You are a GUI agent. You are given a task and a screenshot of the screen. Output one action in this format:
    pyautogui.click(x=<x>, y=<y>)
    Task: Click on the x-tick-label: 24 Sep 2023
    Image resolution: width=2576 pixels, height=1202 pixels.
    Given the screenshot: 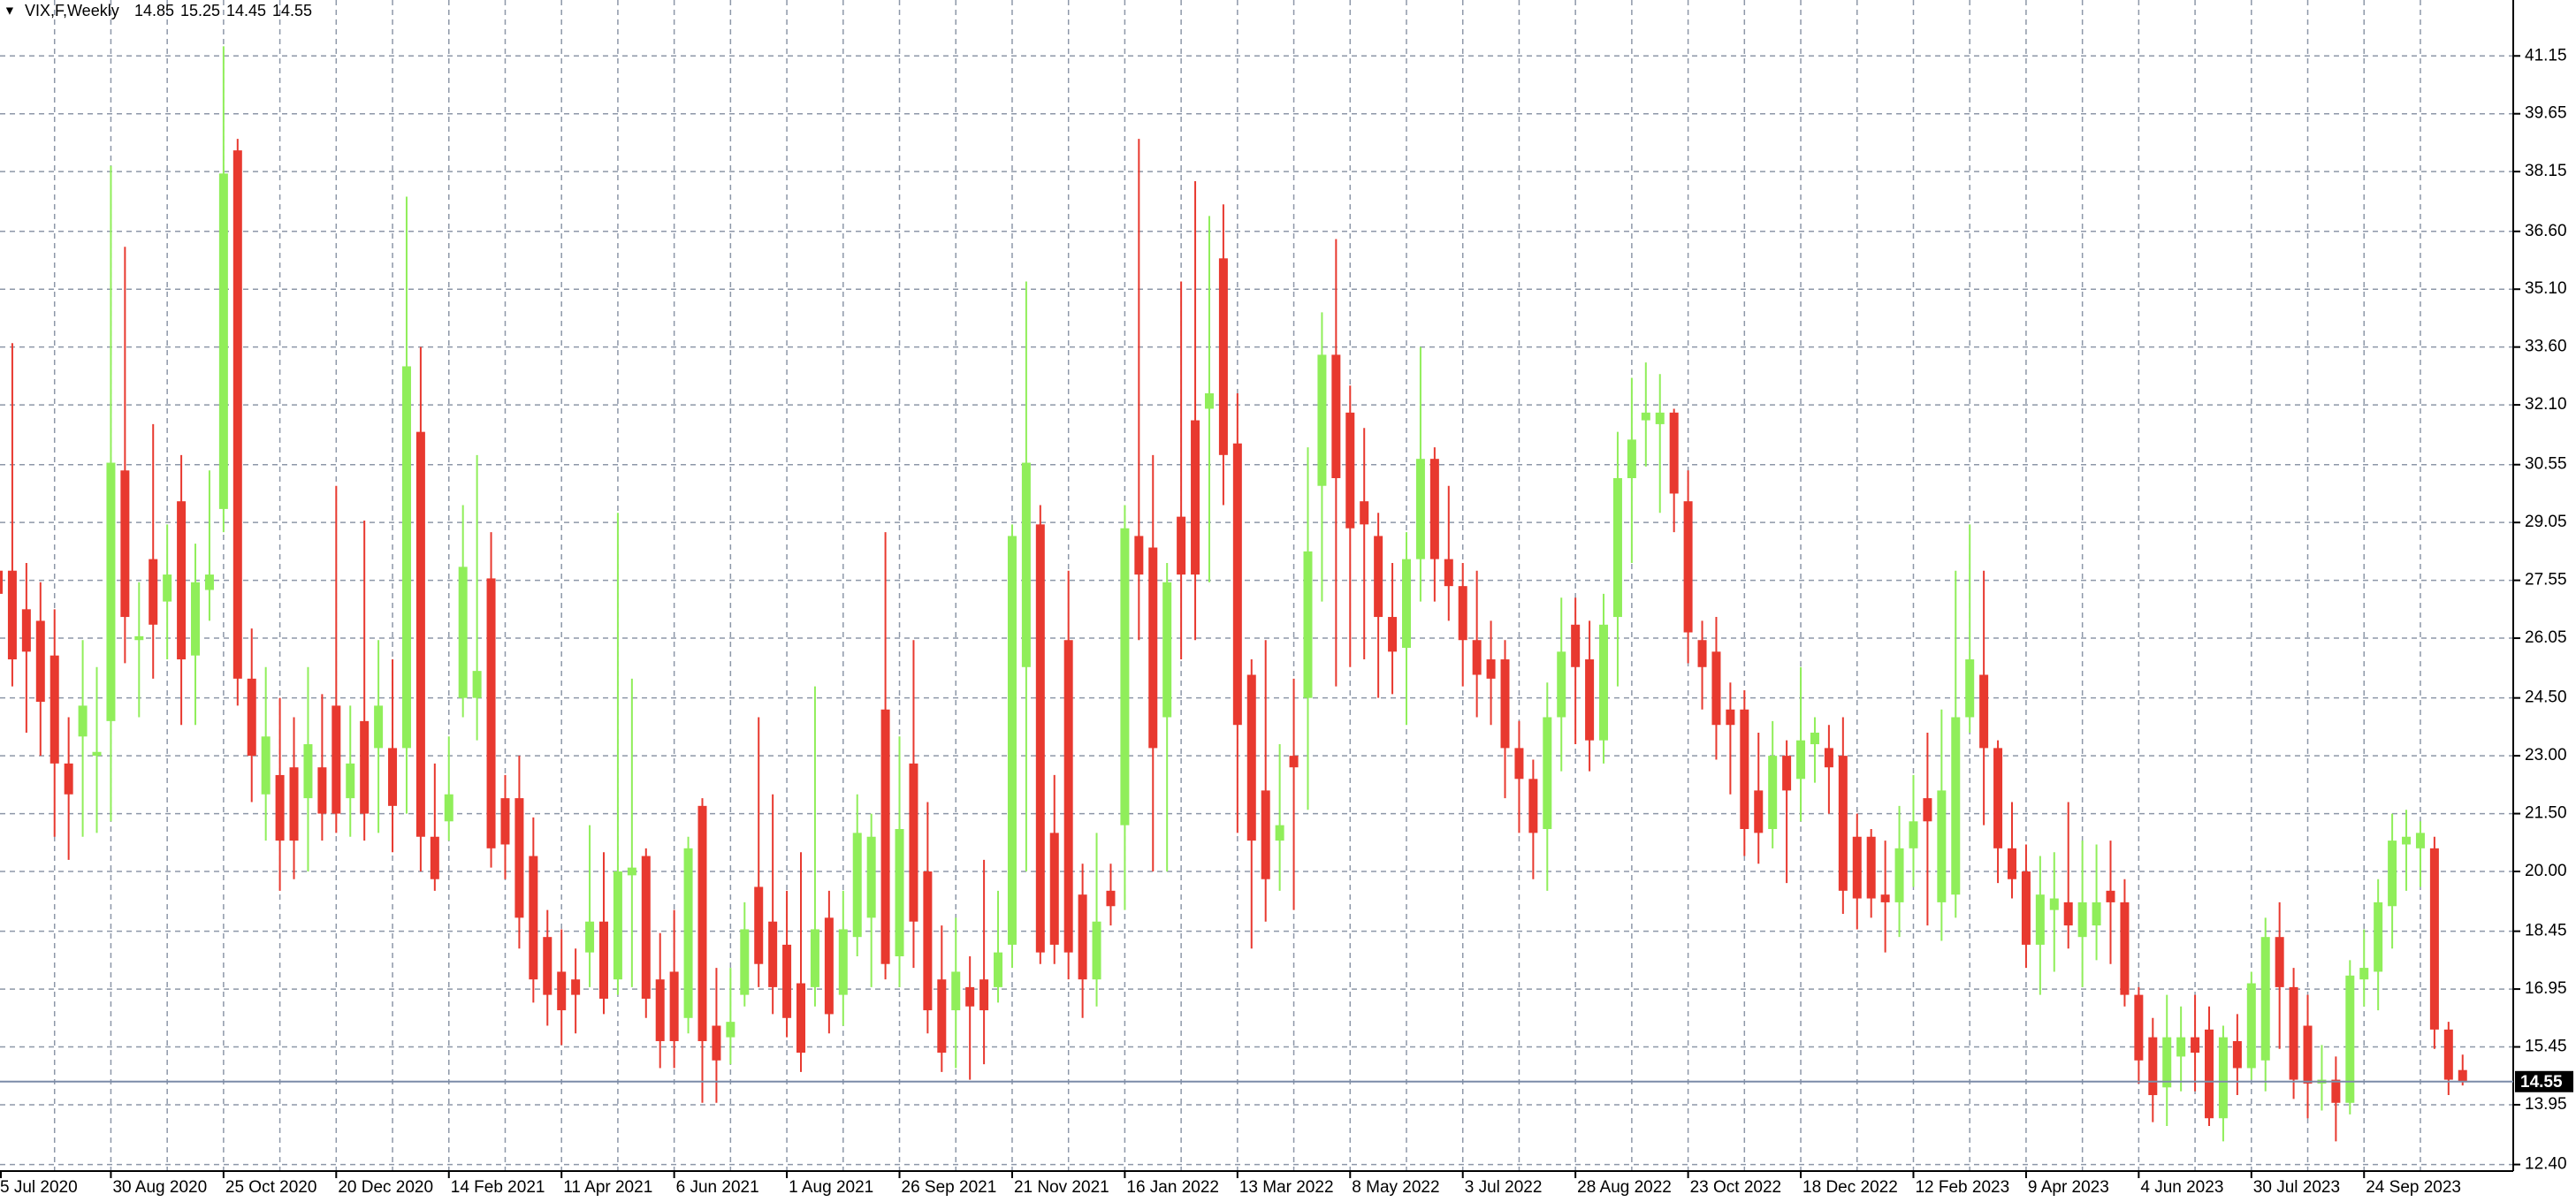 What is the action you would take?
    pyautogui.click(x=2413, y=1188)
    